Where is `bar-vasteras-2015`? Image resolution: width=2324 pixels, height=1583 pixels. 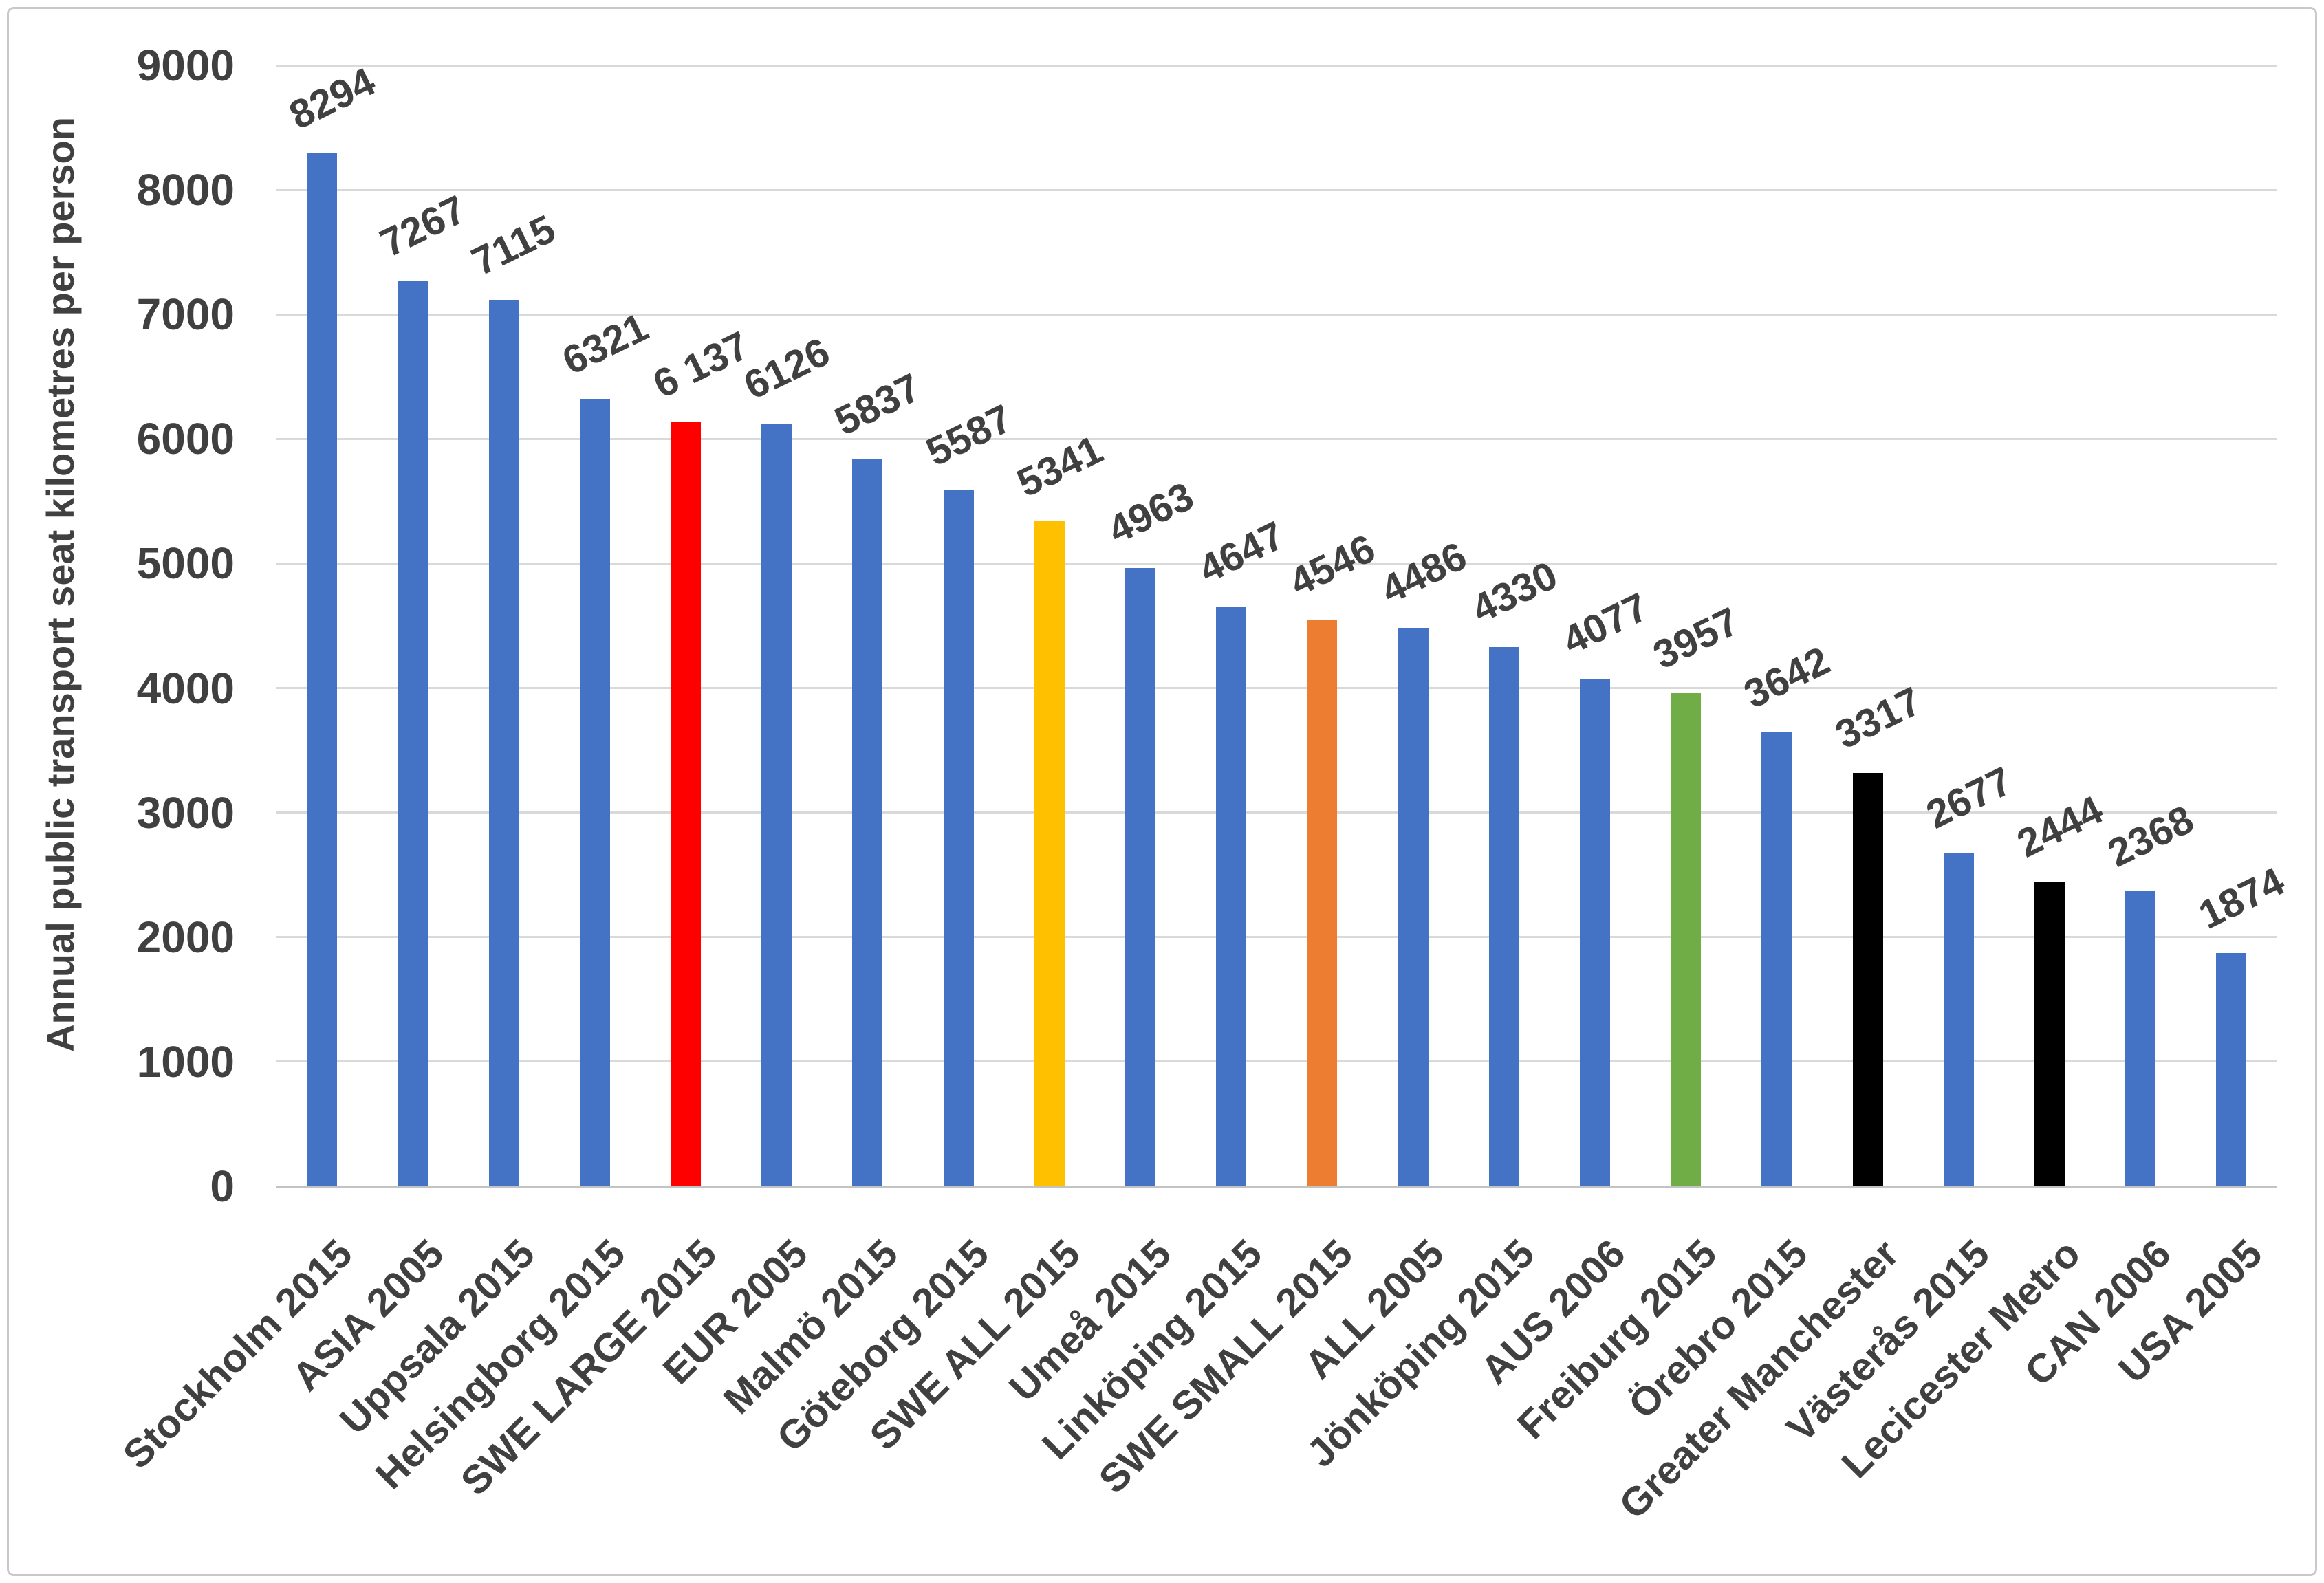 bar-vasteras-2015 is located at coordinates (1959, 1019).